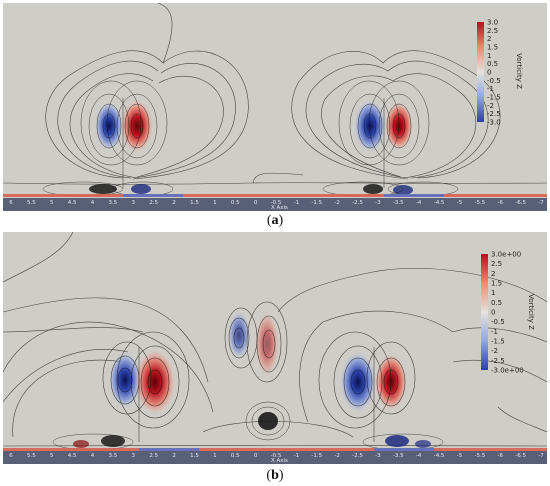 Image resolution: width=550 pixels, height=486 pixels. What do you see at coordinates (275, 220) in the screenshot?
I see `caption-a: (a)` at bounding box center [275, 220].